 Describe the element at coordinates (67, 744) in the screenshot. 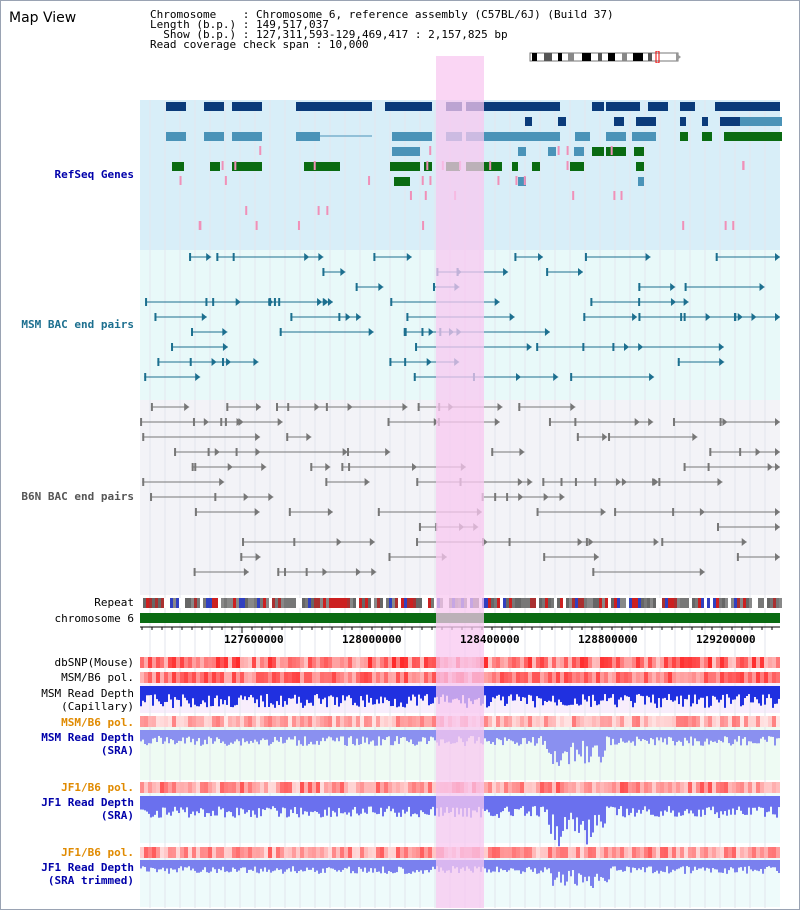

I see `msm-depth-sra-label: MSM Read Depth (SRA)` at that location.